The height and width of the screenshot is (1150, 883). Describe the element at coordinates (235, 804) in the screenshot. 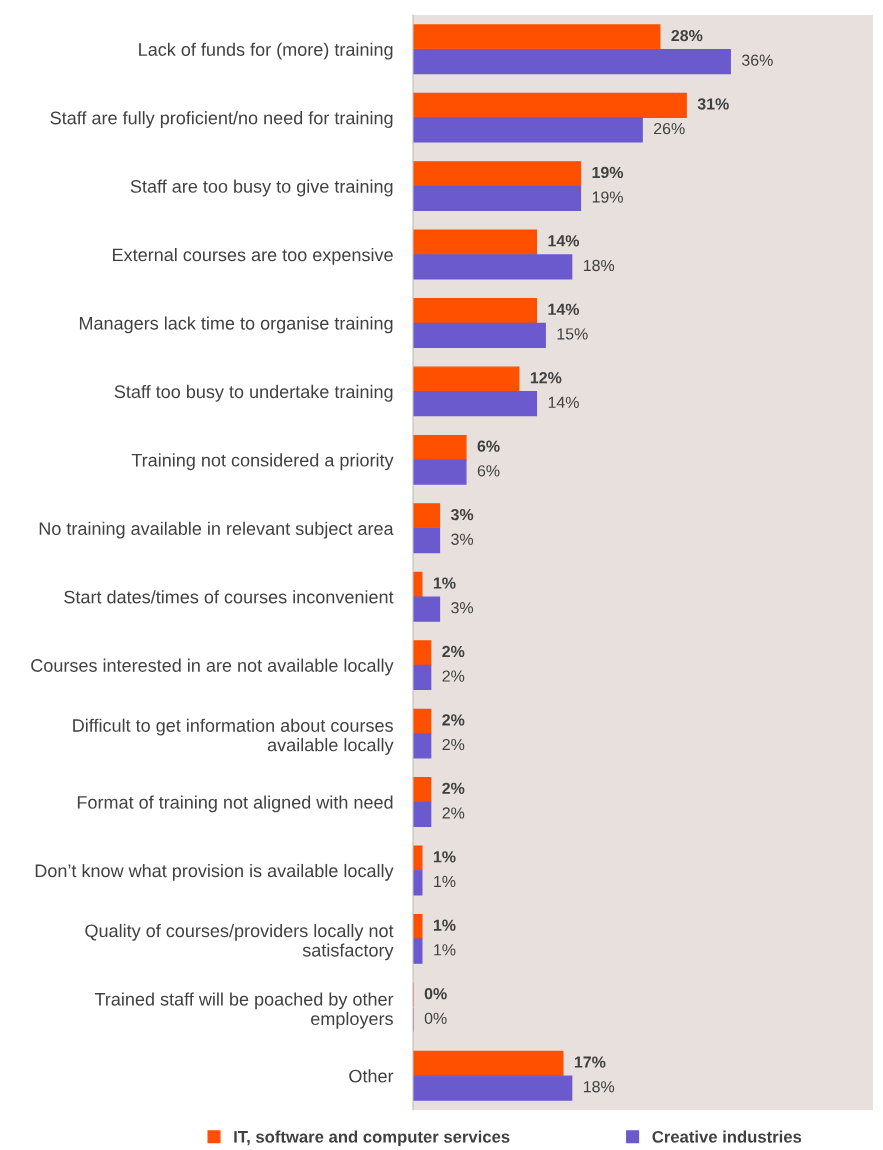

I see `y-tick-label: Format of training not aligned with need` at that location.